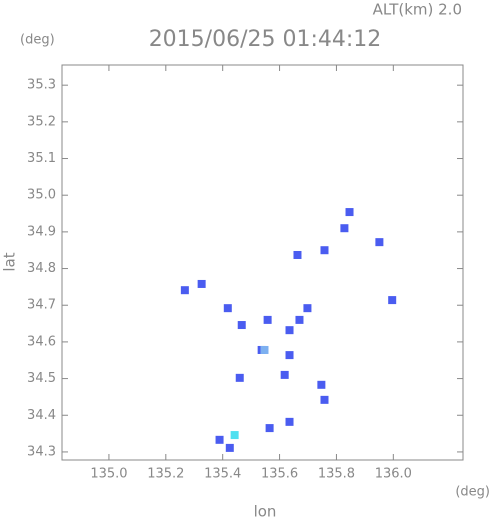  Describe the element at coordinates (10, 261) in the screenshot. I see `y-label: lat` at that location.